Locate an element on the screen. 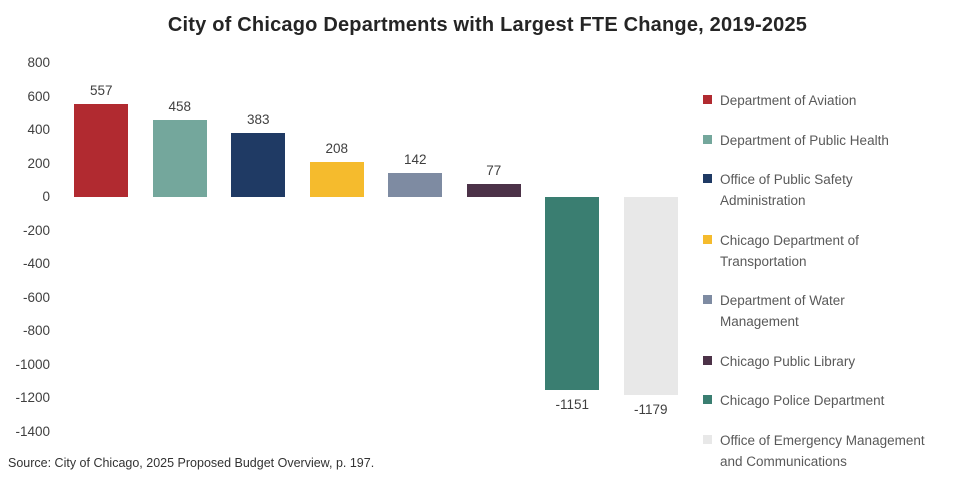  bar-value-chicago-public-library: 77 is located at coordinates (494, 171).